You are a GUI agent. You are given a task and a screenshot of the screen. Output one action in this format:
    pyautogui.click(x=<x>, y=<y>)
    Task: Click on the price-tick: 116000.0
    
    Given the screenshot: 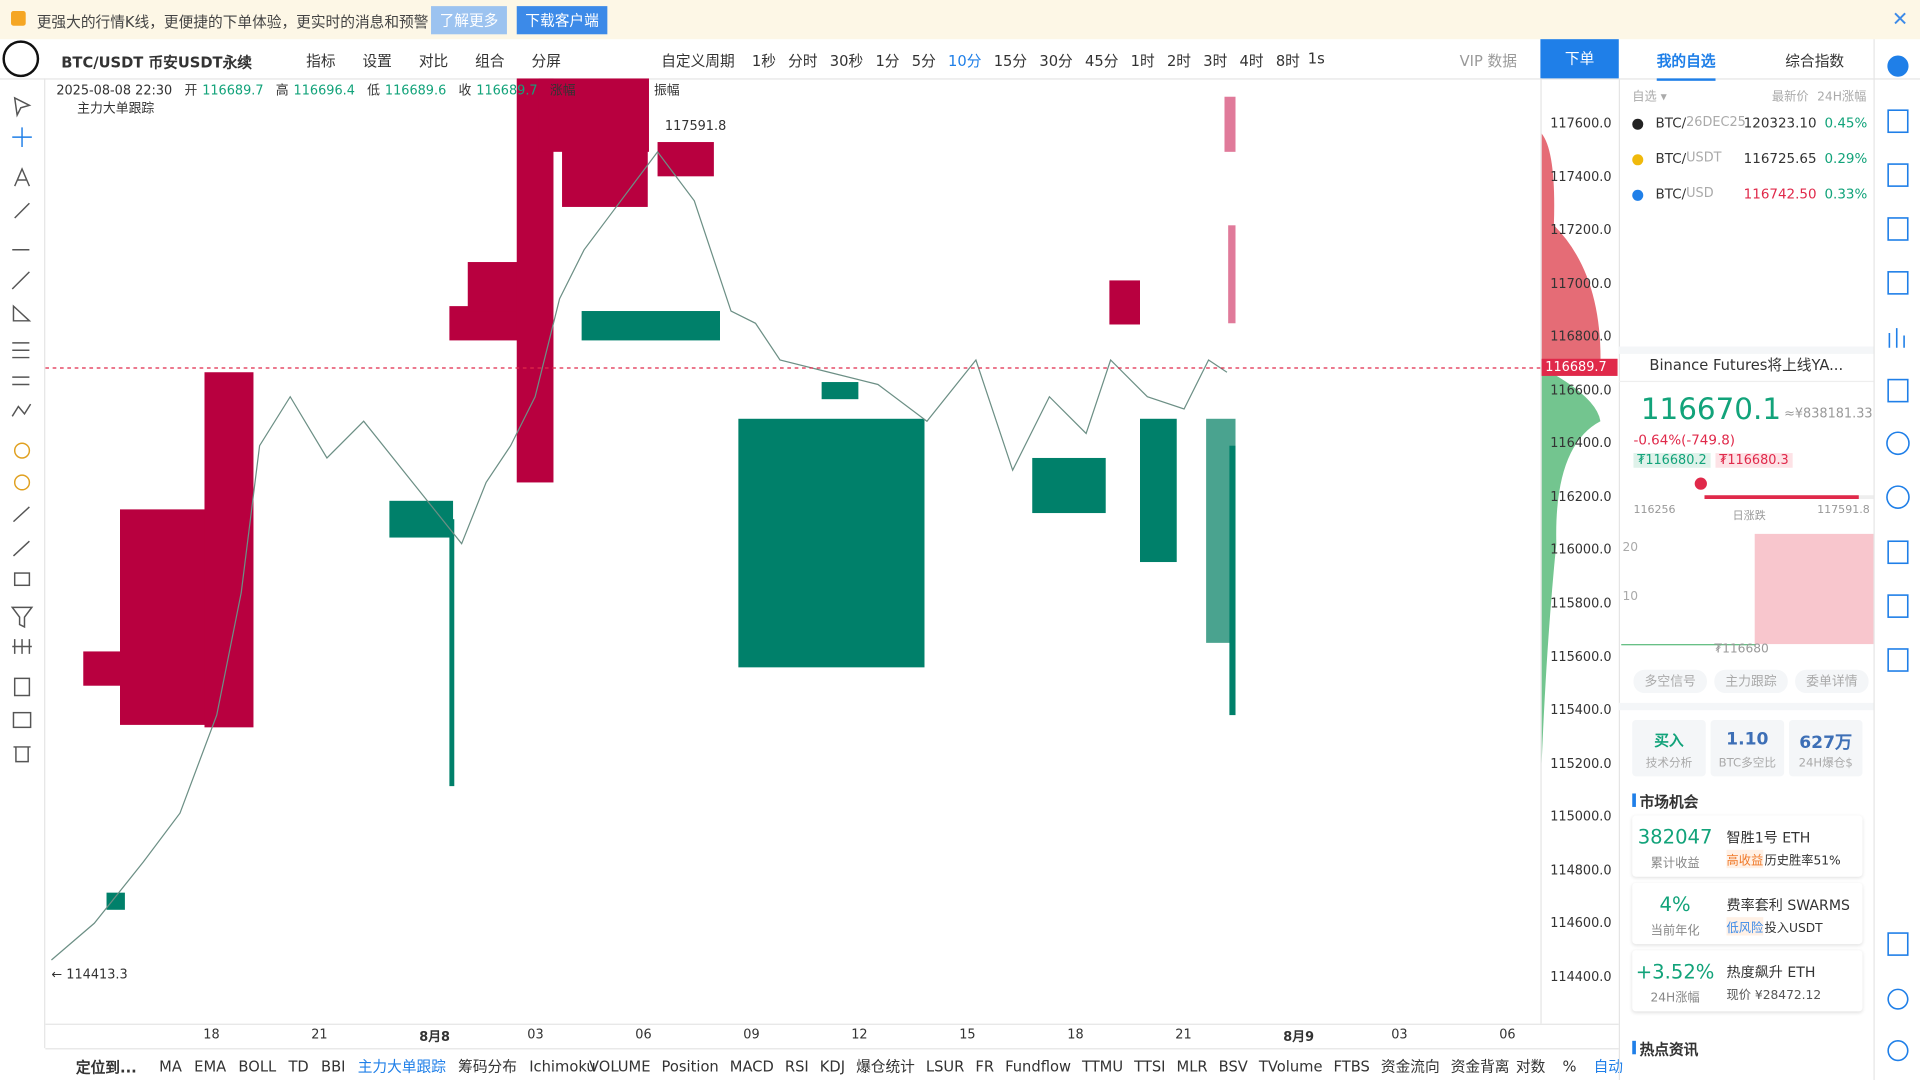 What is the action you would take?
    pyautogui.click(x=1581, y=550)
    